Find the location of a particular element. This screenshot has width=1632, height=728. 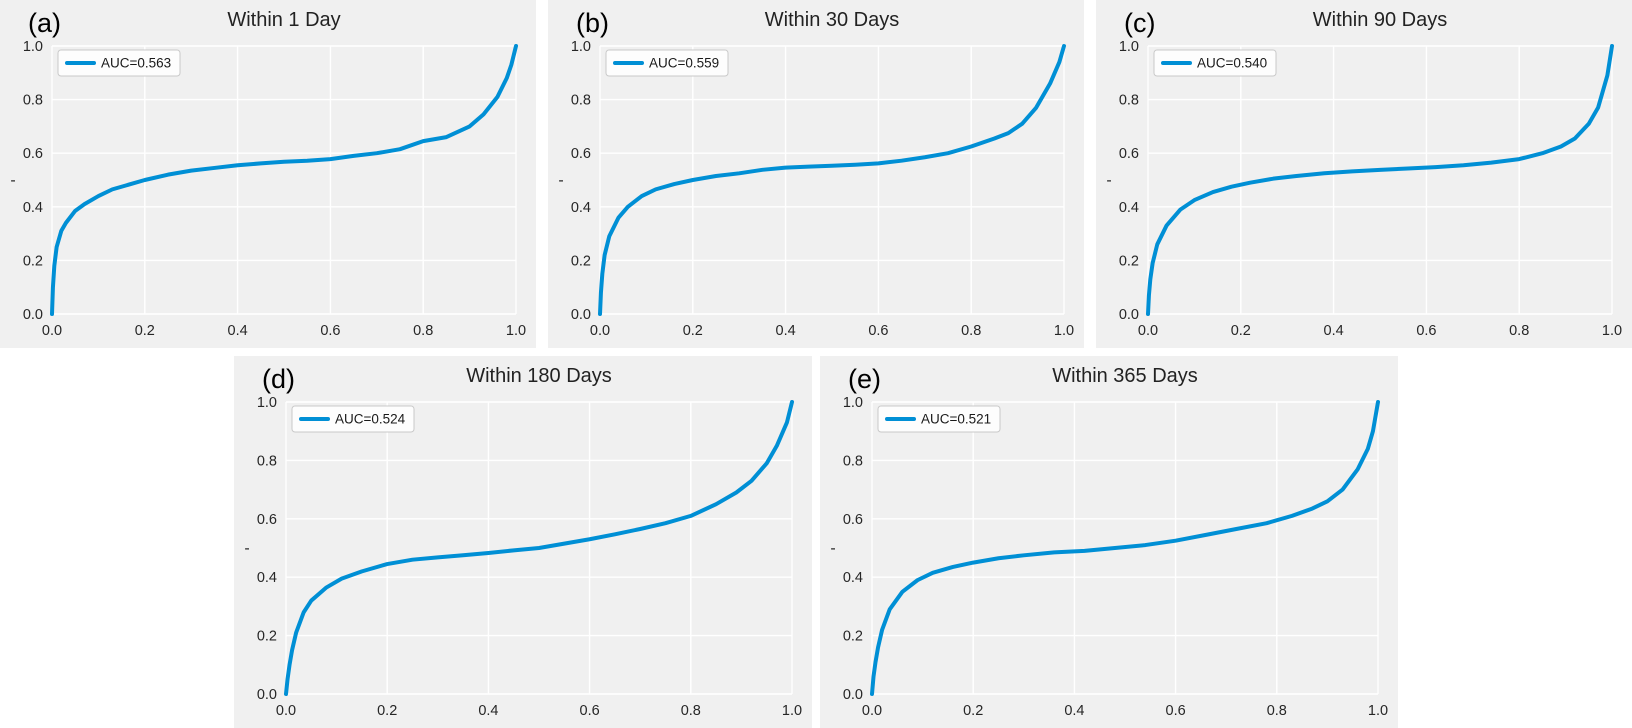

legend: AUC=0.540 is located at coordinates (1215, 63).